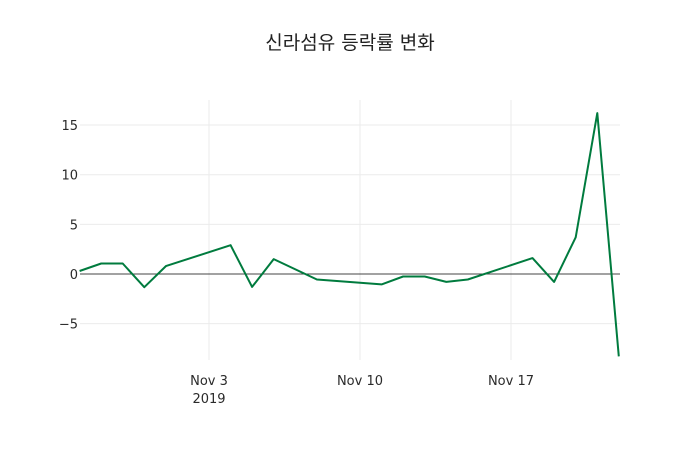 This screenshot has height=450, width=700. What do you see at coordinates (74, 225) in the screenshot?
I see `y-tick-label: 5` at bounding box center [74, 225].